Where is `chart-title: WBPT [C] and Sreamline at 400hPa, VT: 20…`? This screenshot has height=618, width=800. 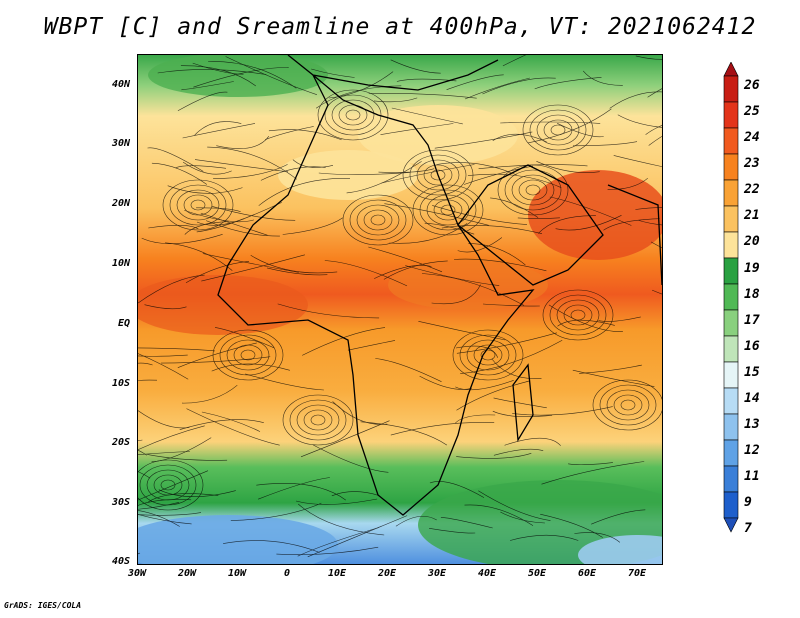 chart-title: WBPT [C] and Sreamline at 400hPa, VT: 20… is located at coordinates (400, 27).